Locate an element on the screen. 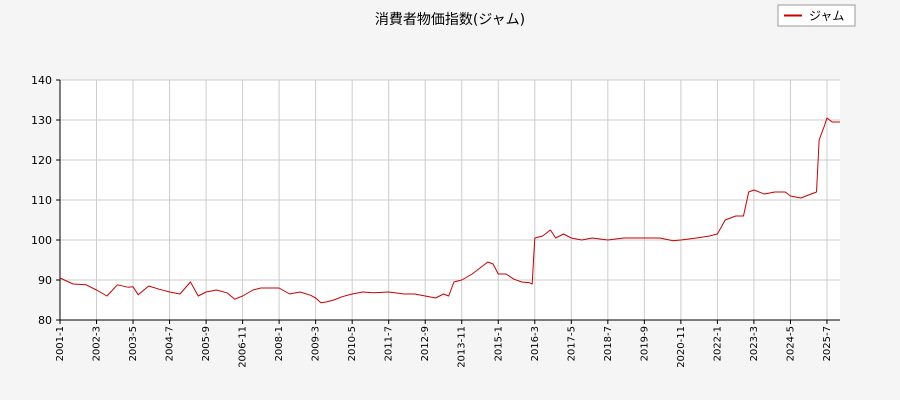 This screenshot has height=400, width=900. x-tick-label: 2024-5 is located at coordinates (790, 343).